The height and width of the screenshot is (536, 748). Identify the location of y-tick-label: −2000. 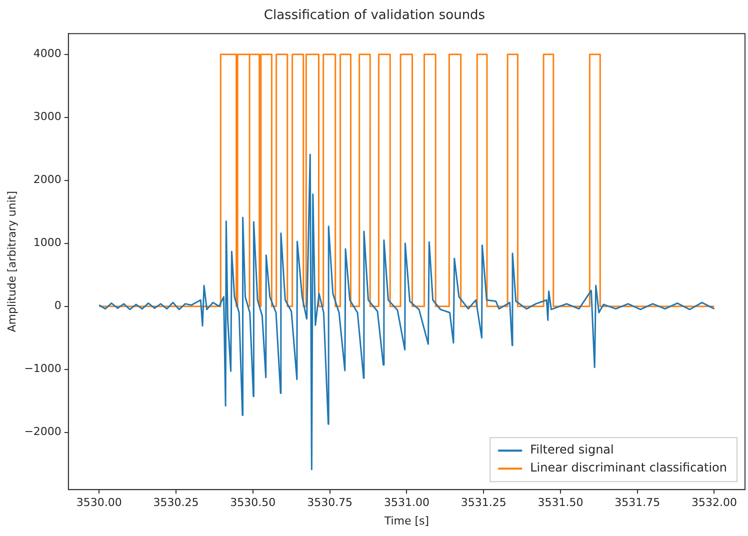
(43, 431).